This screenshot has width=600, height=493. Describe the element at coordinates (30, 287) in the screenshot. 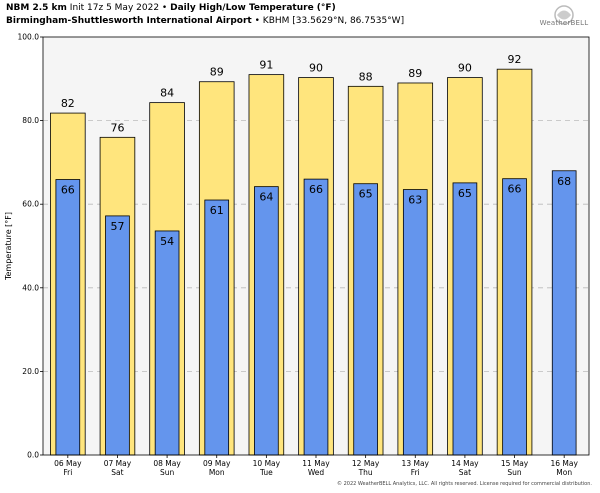

I see `y-tick-label: 40.0` at that location.